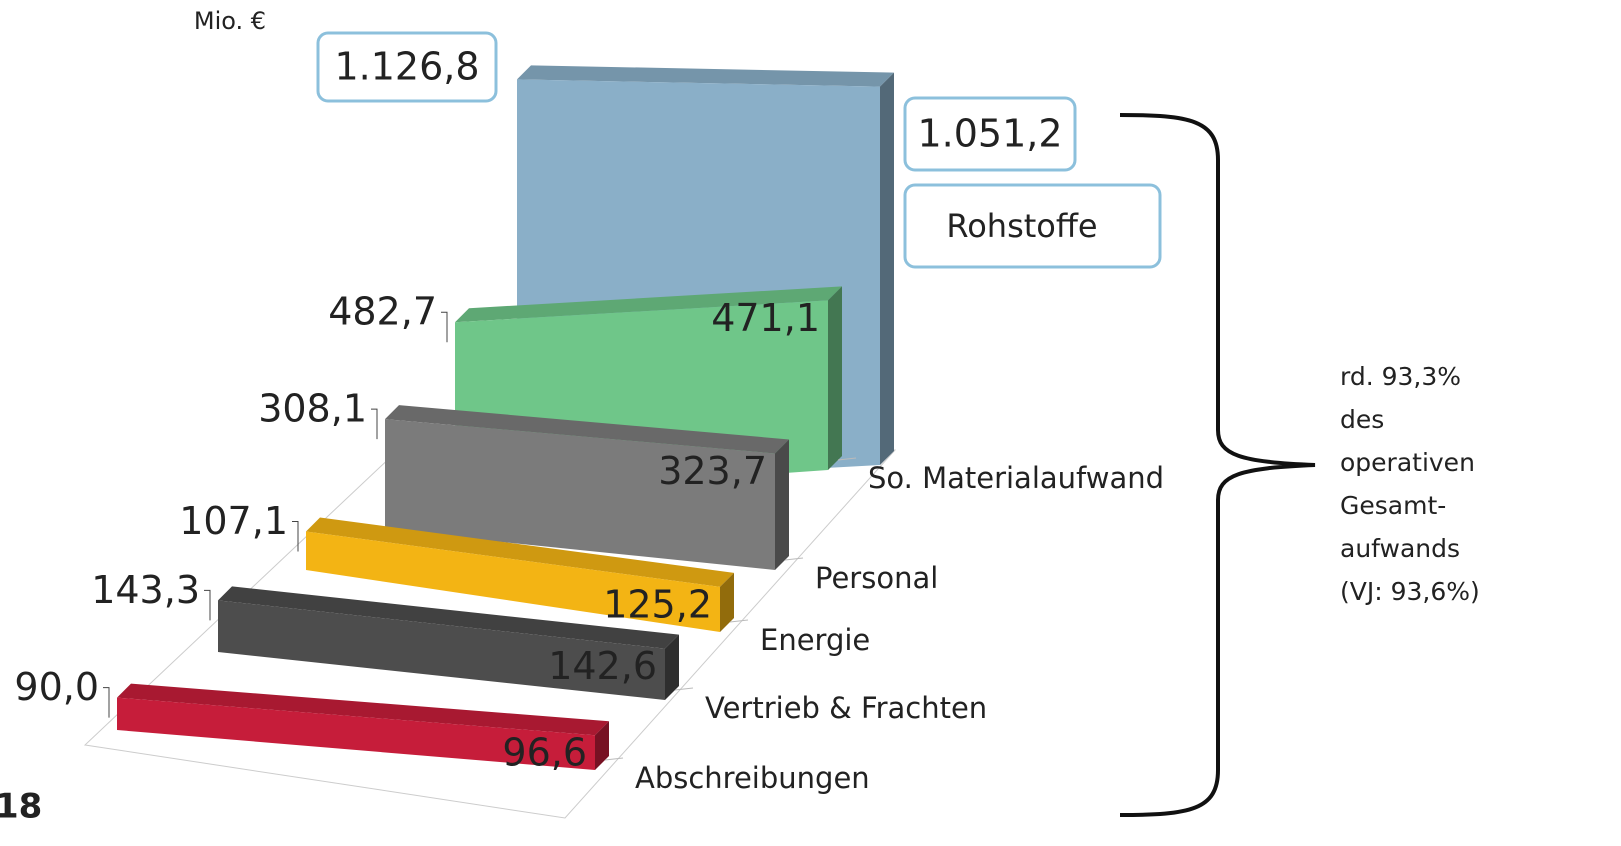 This screenshot has height=846, width=1621. I want to click on category-label: Rohstoffe, so click(1021, 226).